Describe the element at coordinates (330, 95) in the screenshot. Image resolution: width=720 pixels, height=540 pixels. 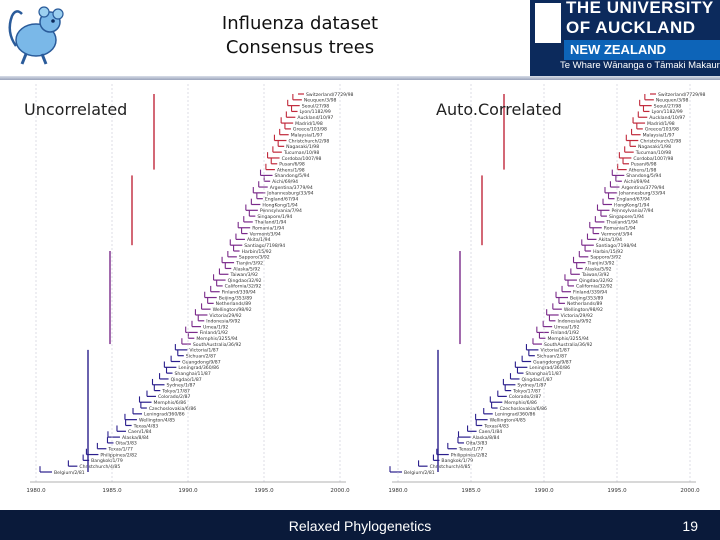
I see `taxon-label: Switzerland/7729/98` at that location.